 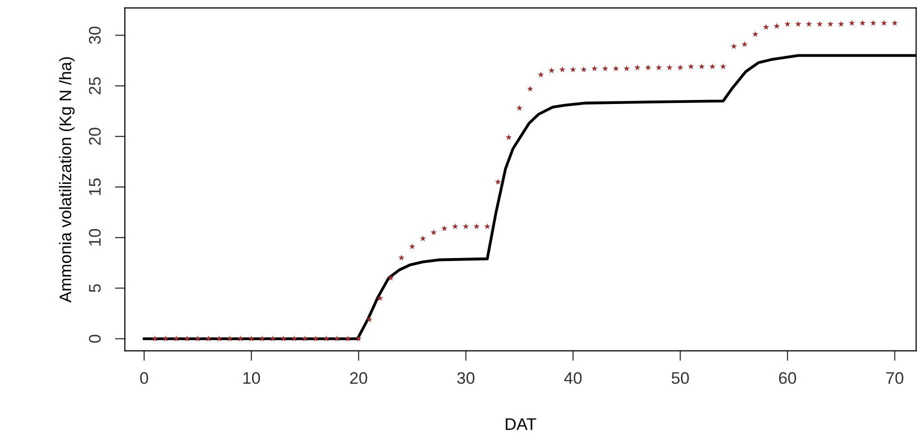 What do you see at coordinates (787, 378) in the screenshot?
I see `x-tick-label: 60` at bounding box center [787, 378].